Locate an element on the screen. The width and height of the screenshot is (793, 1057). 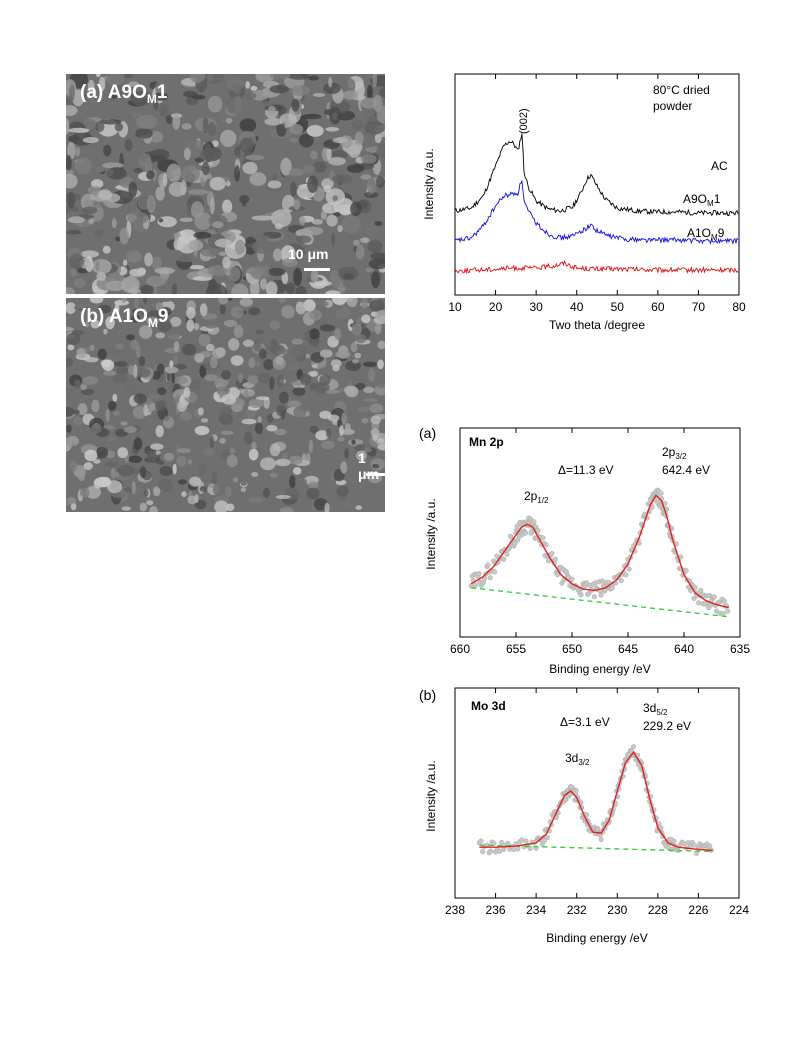
xps-x-tick-label: 660 is located at coordinates (460, 649).